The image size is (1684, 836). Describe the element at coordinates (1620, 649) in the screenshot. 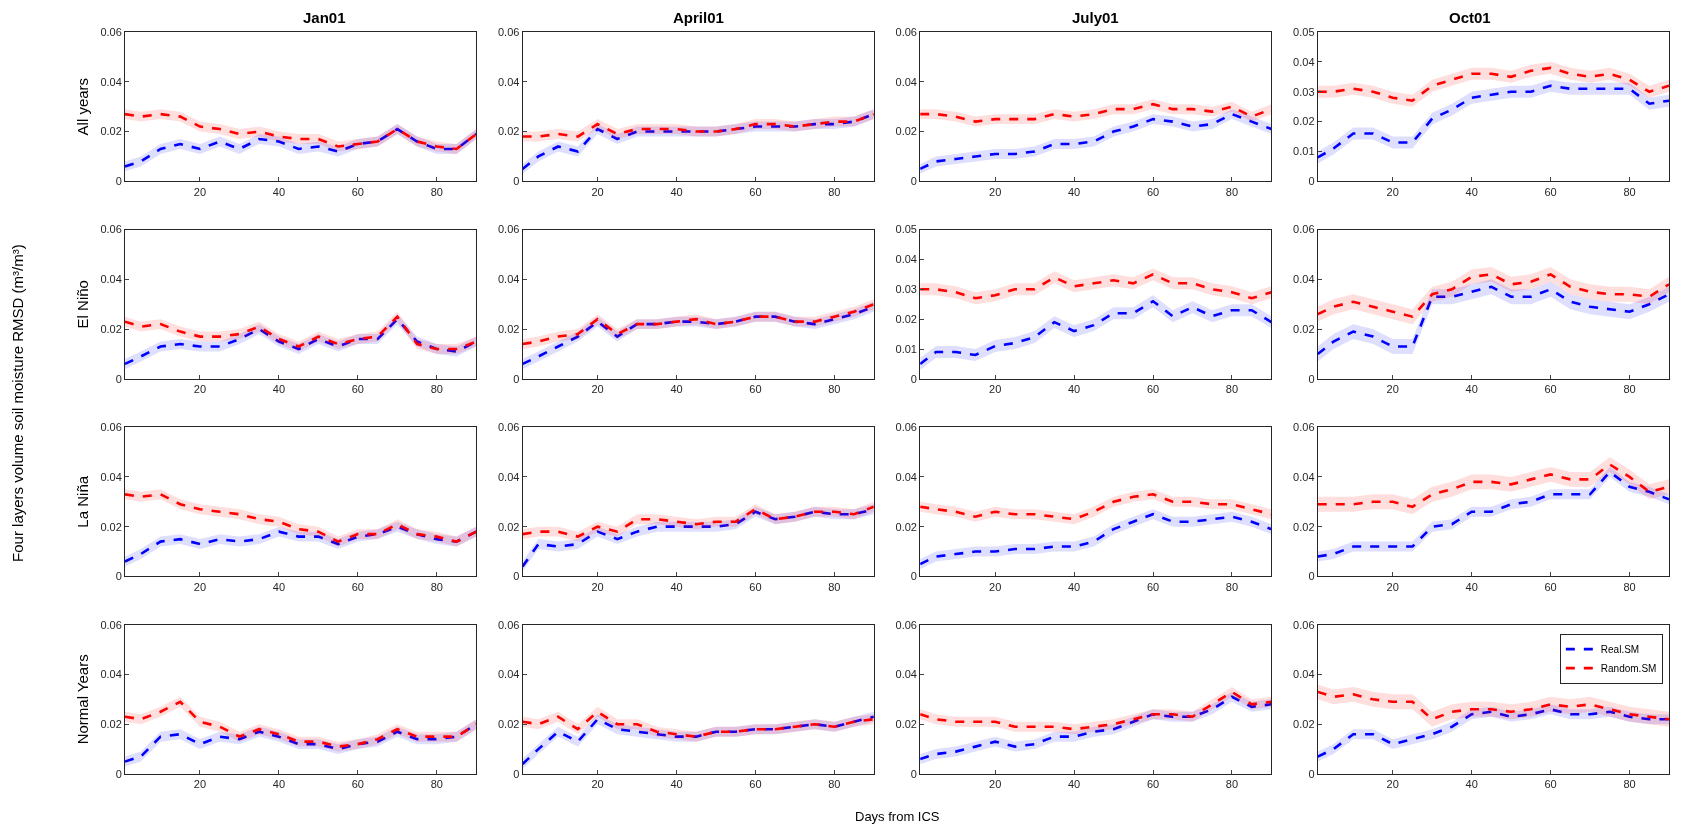

I see `legend-label: Real.SM` at that location.